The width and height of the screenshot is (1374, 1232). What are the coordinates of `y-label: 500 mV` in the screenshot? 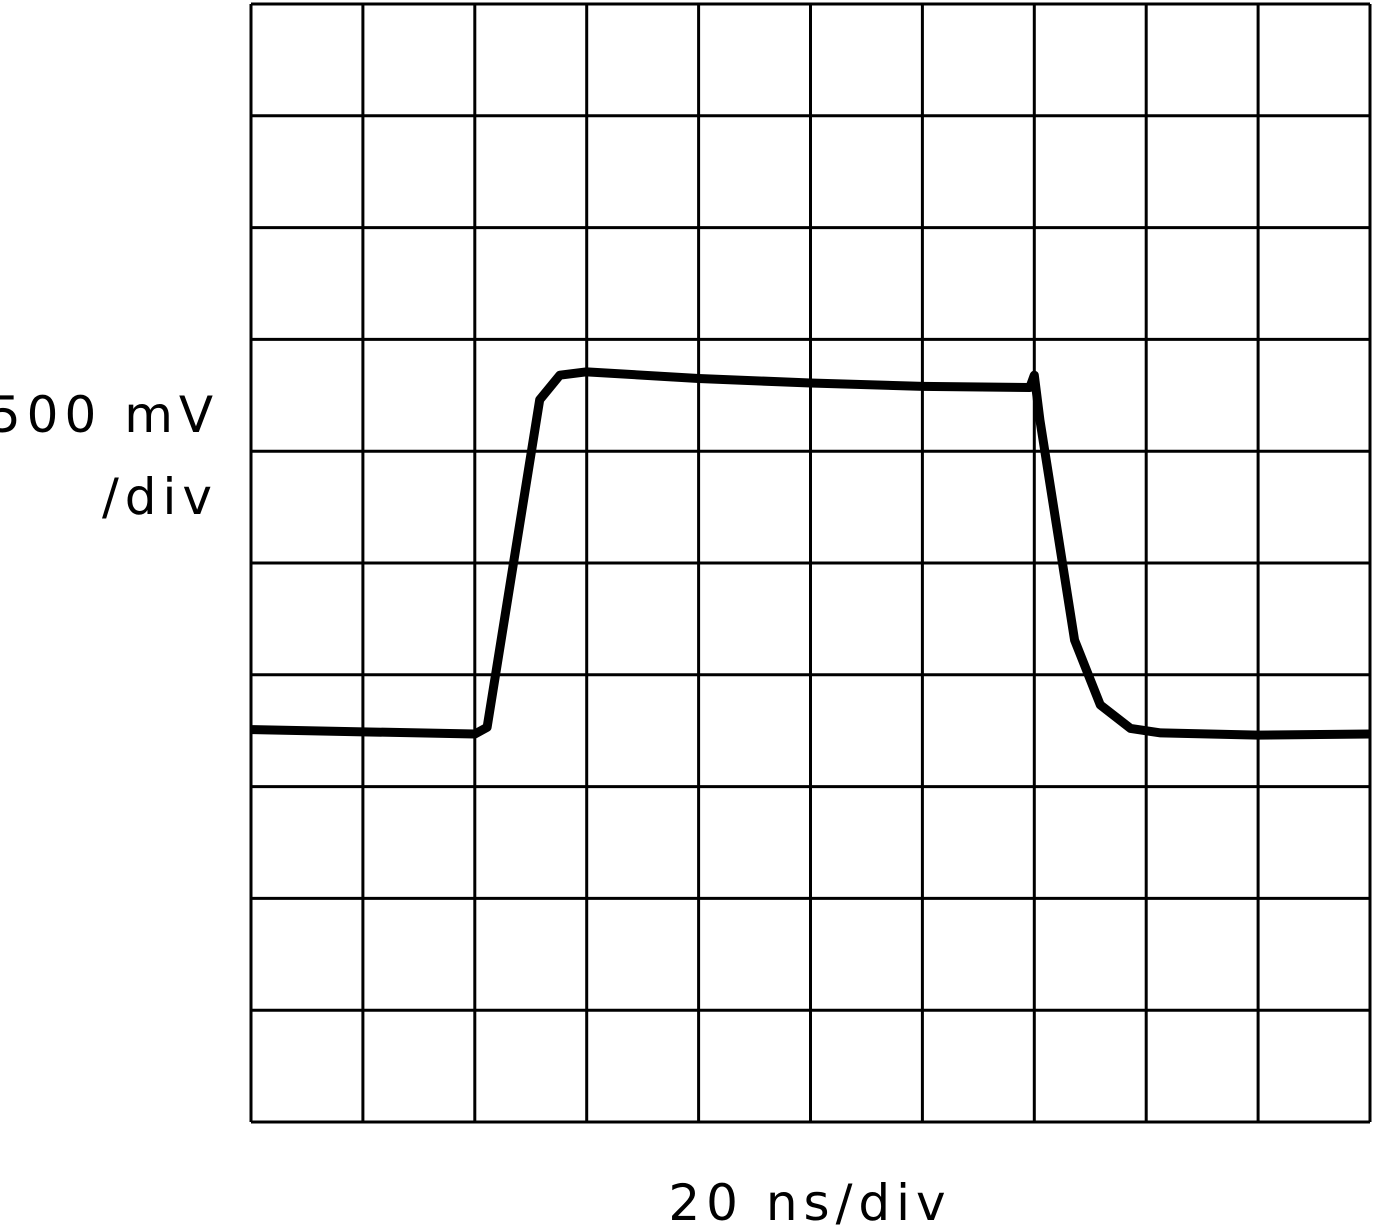 It's located at (109, 415).